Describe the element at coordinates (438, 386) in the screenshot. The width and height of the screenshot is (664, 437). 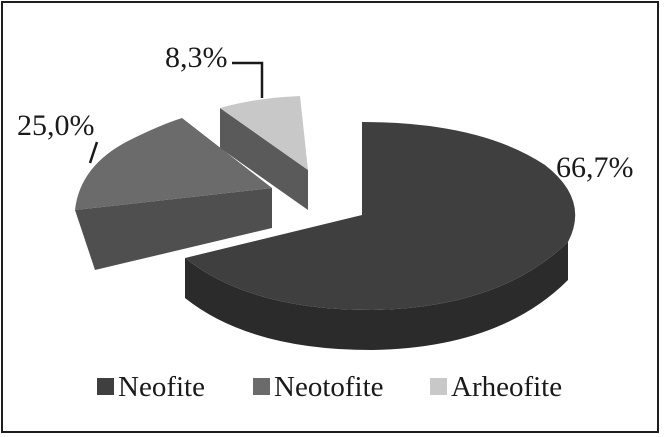
I see `legend-swatch-arheofite` at that location.